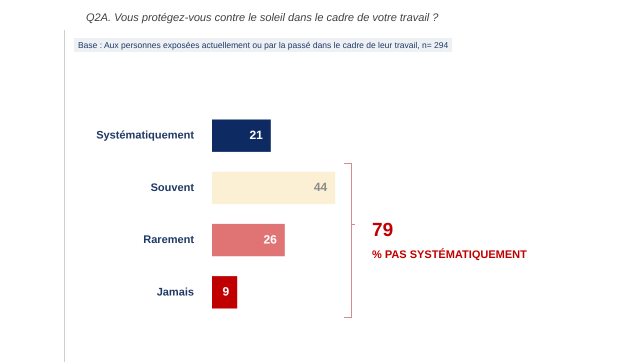  I want to click on text: 79, so click(383, 231).